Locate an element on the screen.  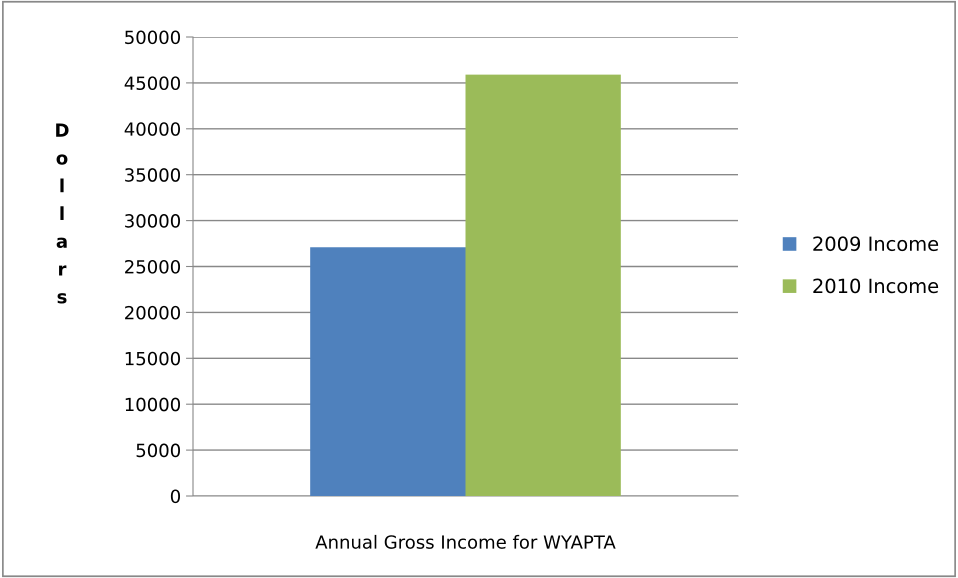
y-tick-label: 0 is located at coordinates (175, 496).